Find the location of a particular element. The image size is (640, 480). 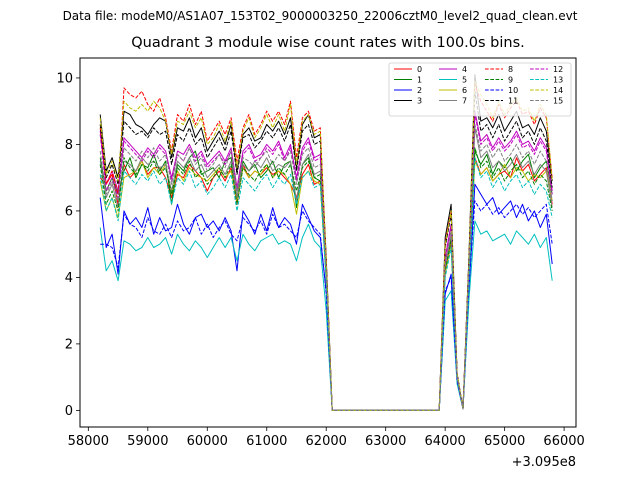

x-tick: 66000 is located at coordinates (564, 438).